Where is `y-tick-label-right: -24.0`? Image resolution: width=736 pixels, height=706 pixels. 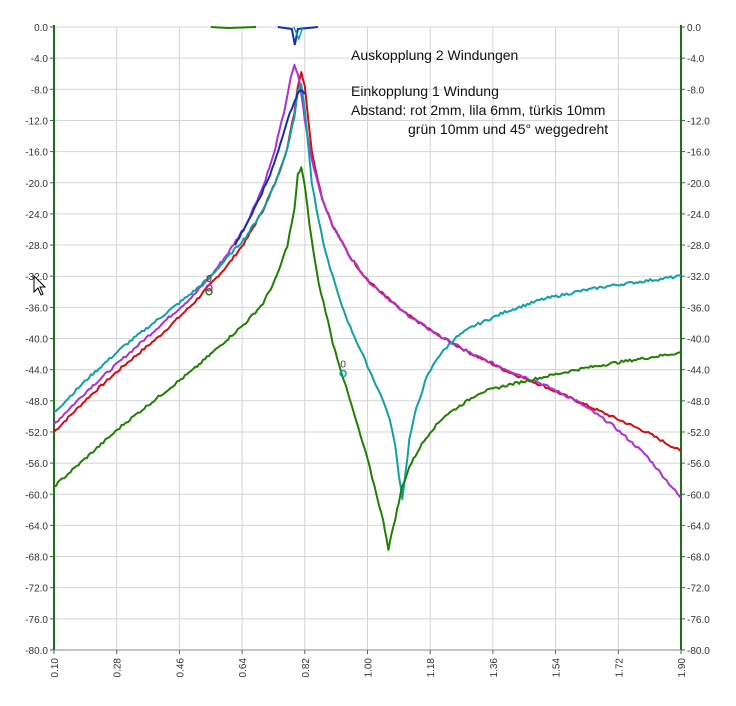
y-tick-label-right: -24.0 is located at coordinates (698, 215).